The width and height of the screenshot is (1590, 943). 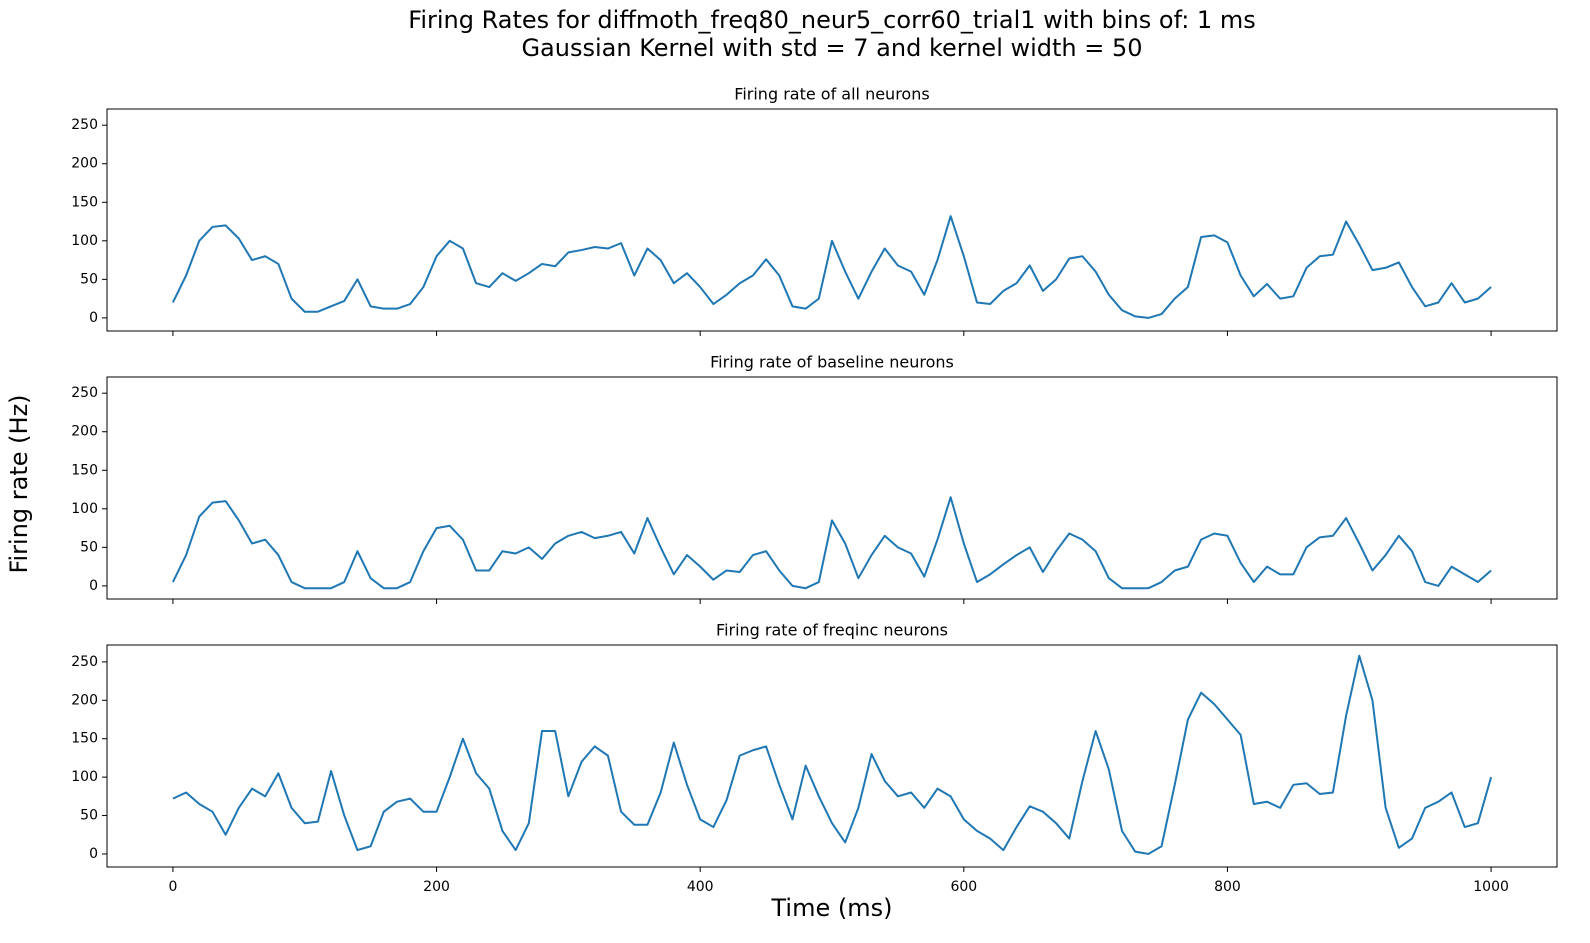 What do you see at coordinates (832, 908) in the screenshot?
I see `x-axis-label: Time (ms)` at bounding box center [832, 908].